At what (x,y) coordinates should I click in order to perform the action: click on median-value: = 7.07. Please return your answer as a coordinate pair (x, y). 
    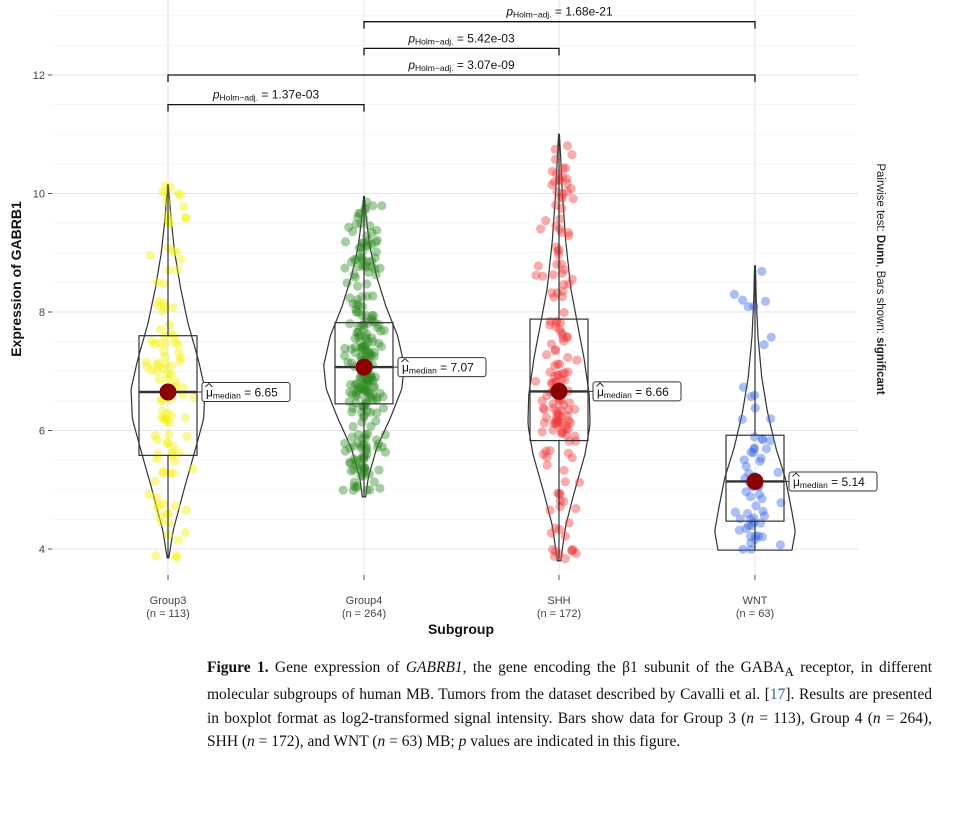
    Looking at the image, I should click on (455, 368).